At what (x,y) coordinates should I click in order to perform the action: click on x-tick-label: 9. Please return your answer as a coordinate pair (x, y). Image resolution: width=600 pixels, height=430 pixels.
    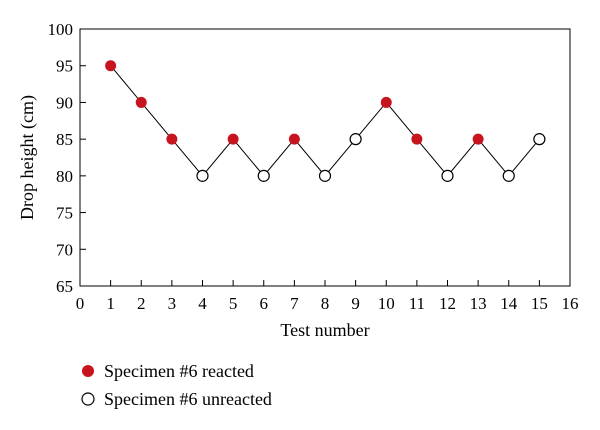
    Looking at the image, I should click on (355, 303).